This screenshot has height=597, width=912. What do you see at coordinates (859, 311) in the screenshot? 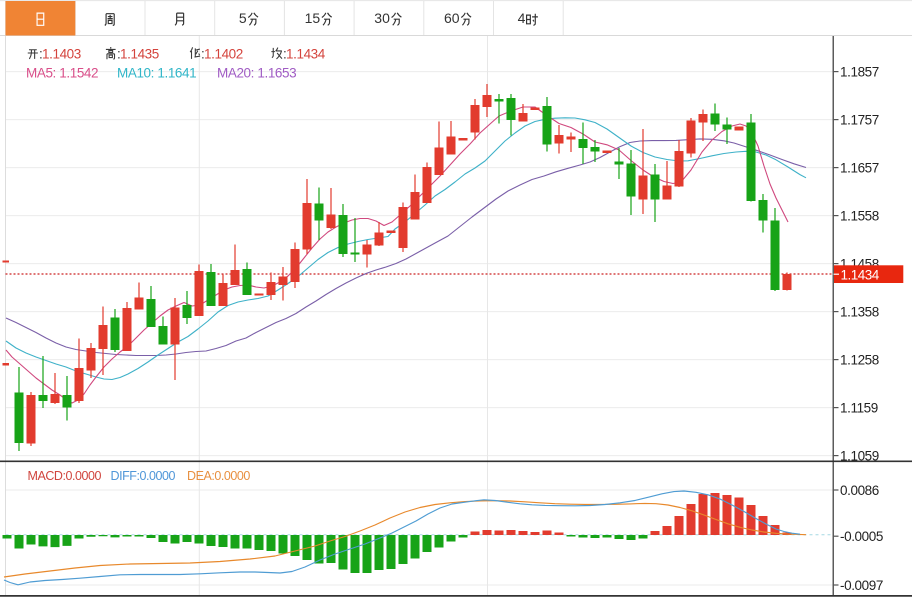
I see `svg-text: 1.1358` at bounding box center [859, 311].